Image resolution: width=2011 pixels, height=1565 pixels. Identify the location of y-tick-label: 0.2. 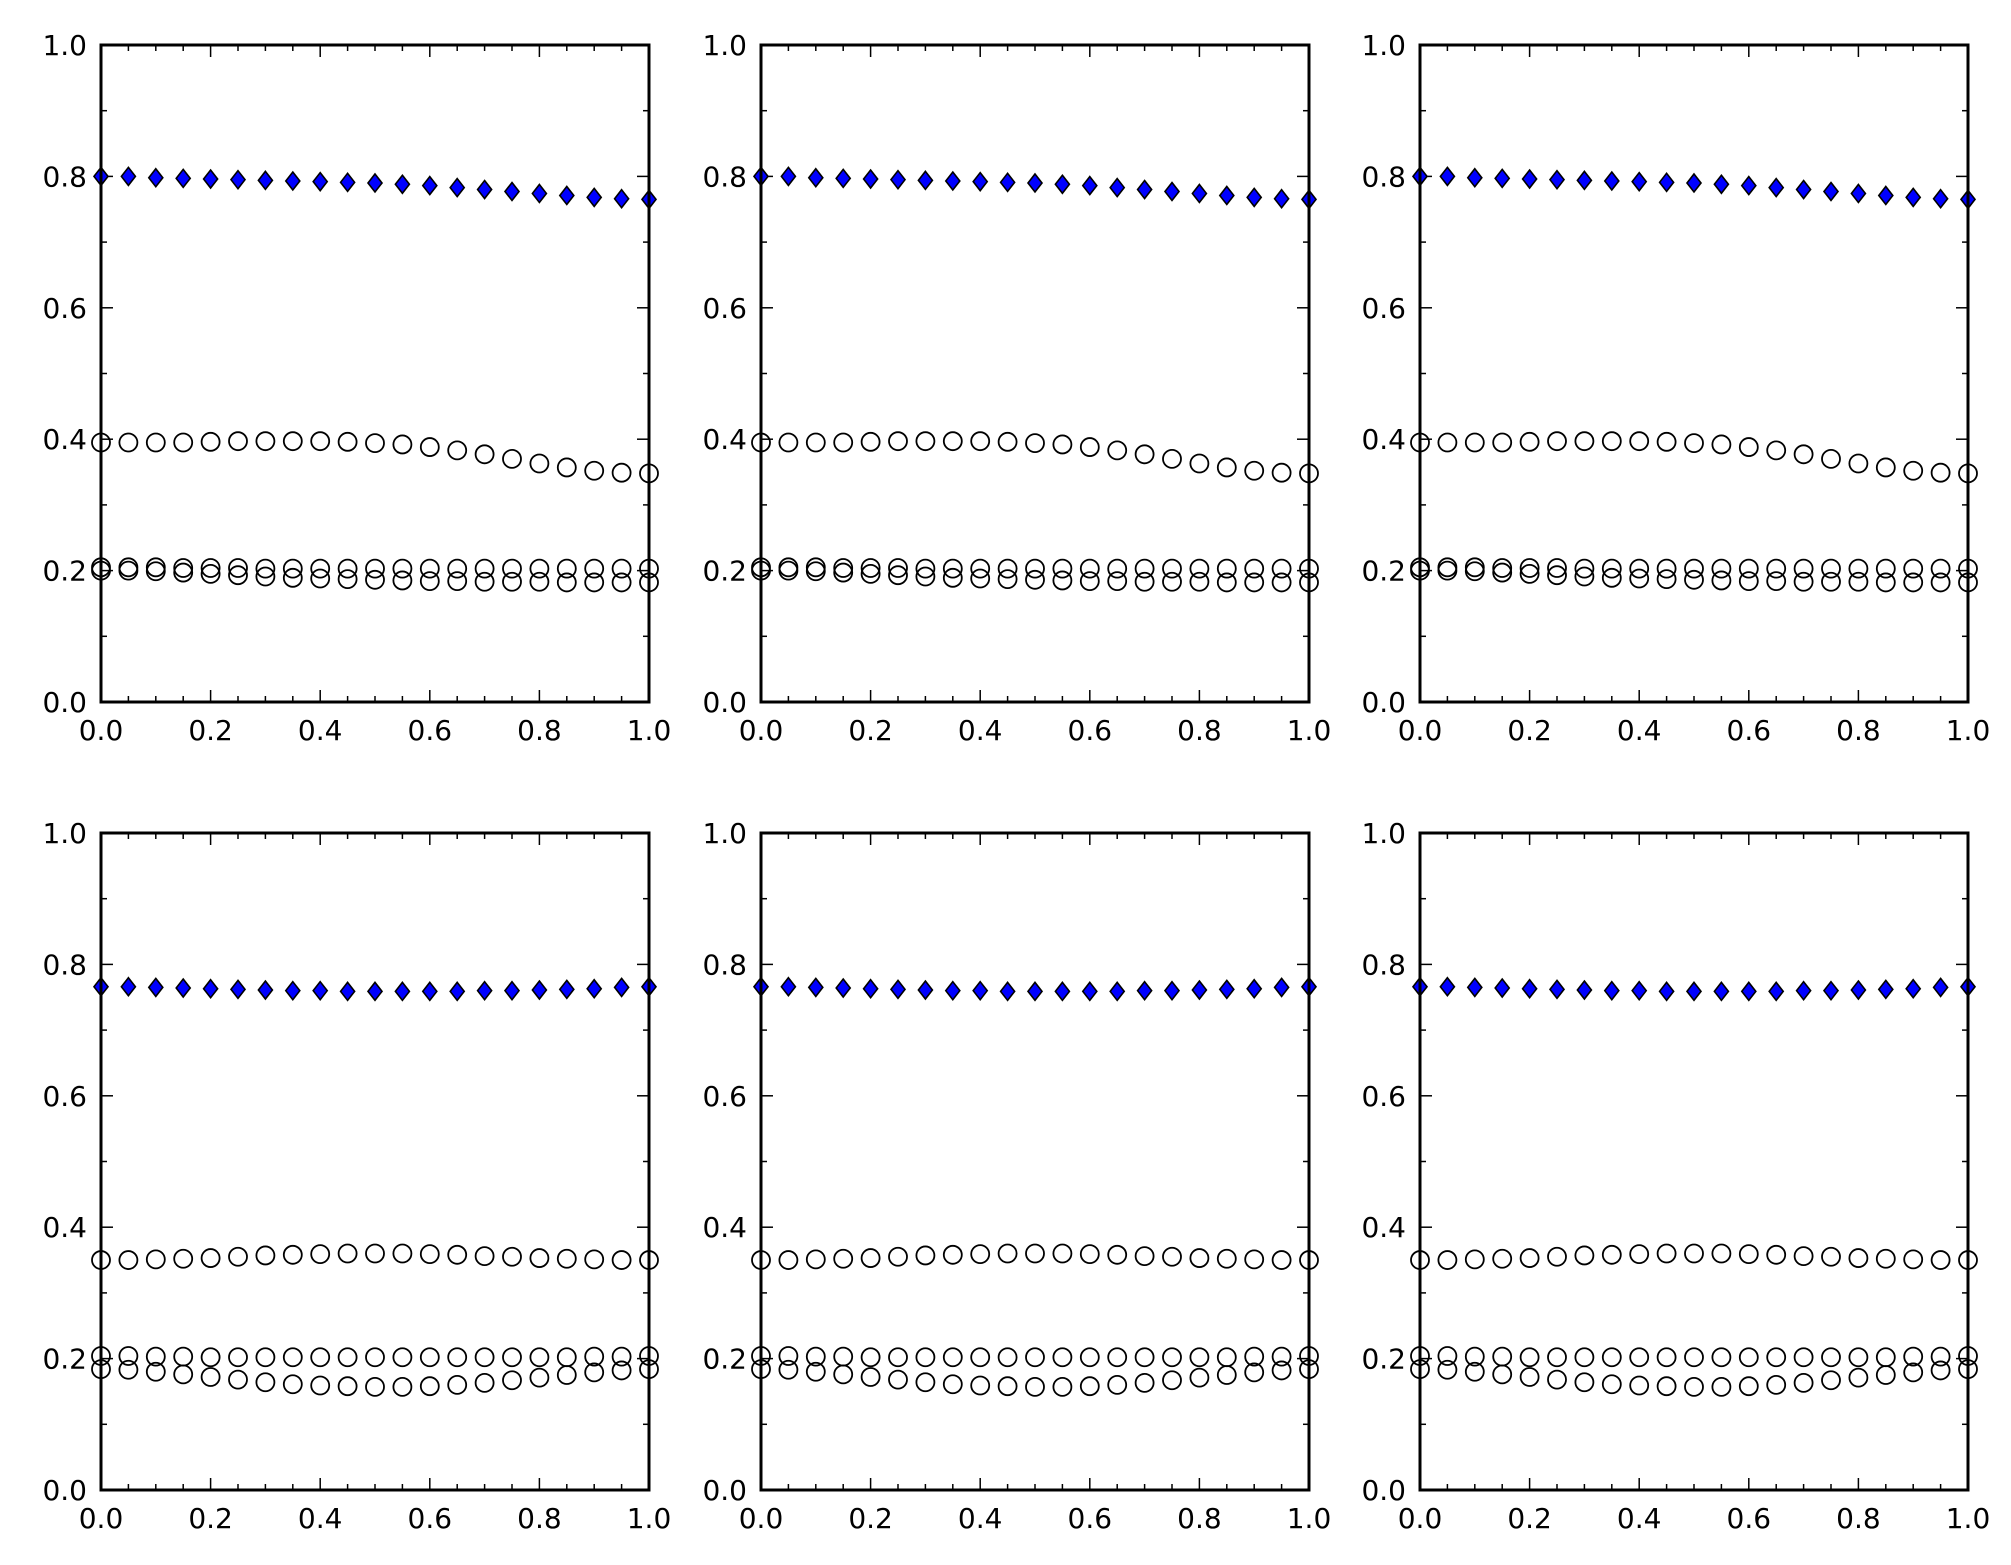
(724, 1359).